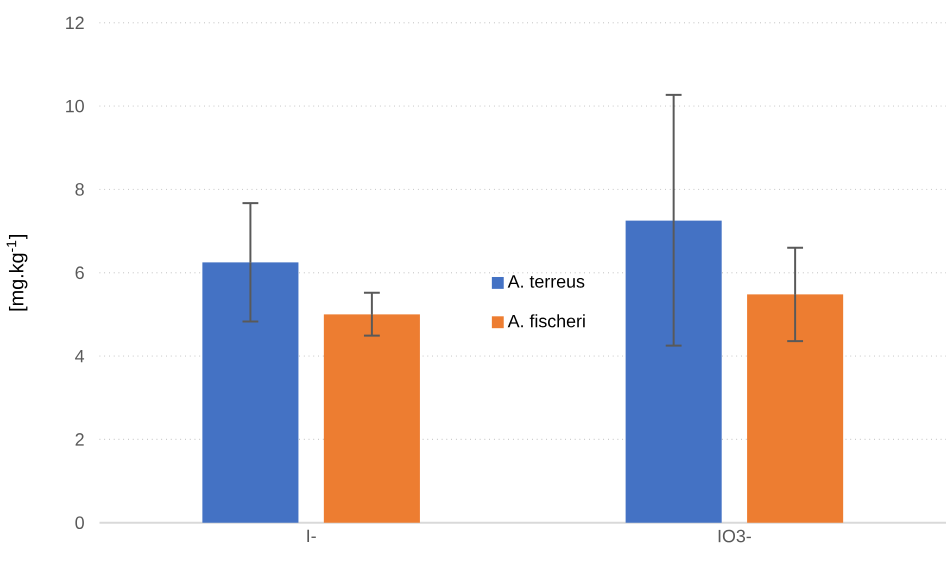 This screenshot has width=947, height=561. Describe the element at coordinates (80, 272) in the screenshot. I see `y-tick-label: 6` at that location.